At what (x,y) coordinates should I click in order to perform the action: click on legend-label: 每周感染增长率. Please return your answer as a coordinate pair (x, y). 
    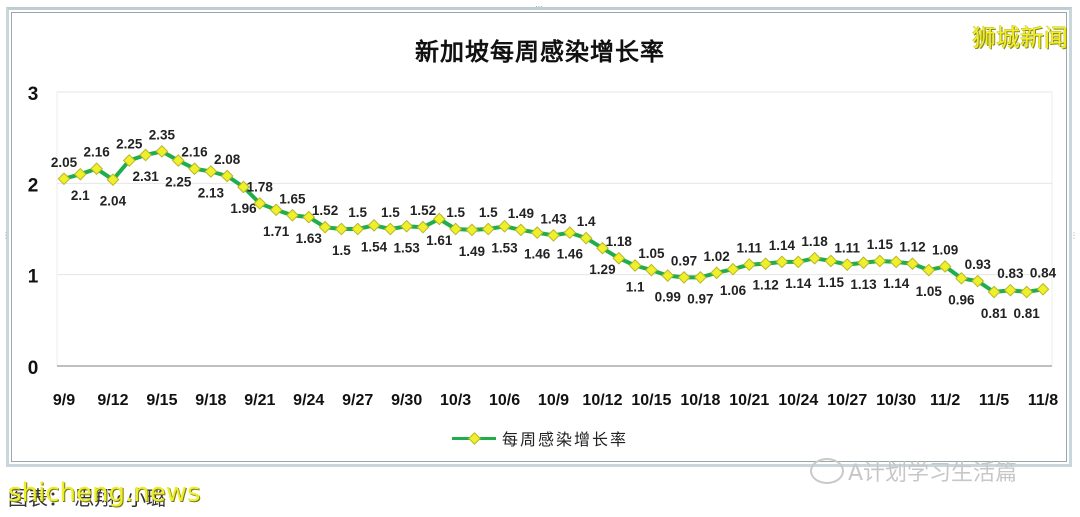
    Looking at the image, I should click on (565, 439).